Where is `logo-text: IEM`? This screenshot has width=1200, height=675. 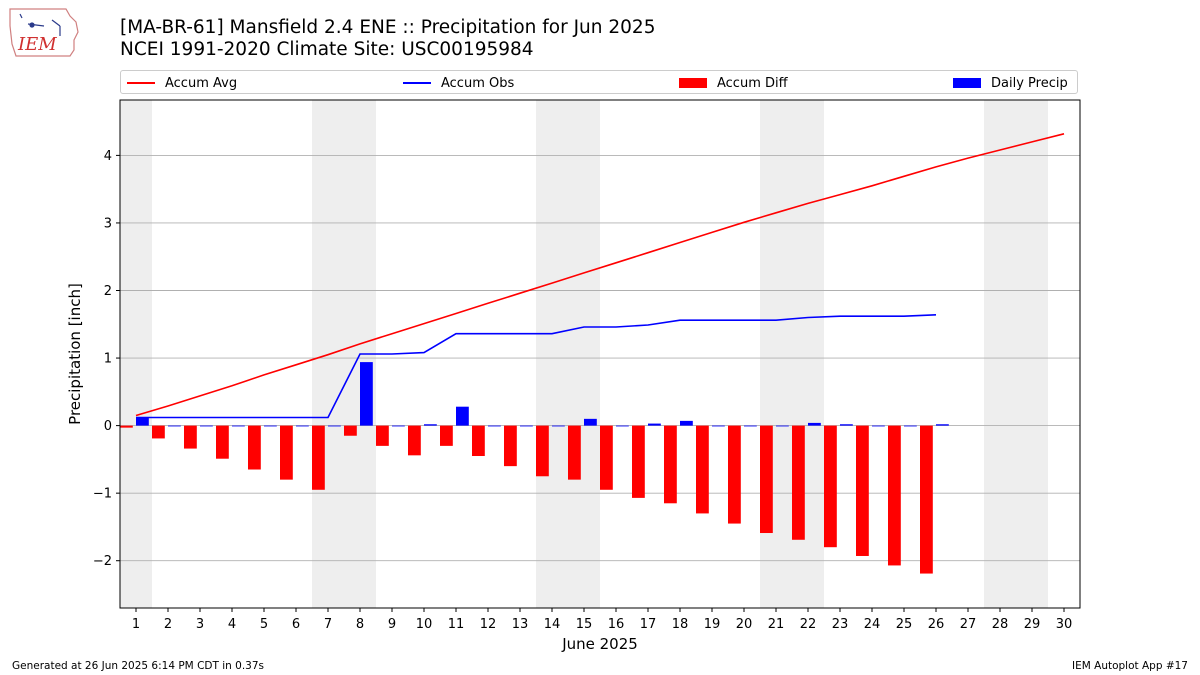
logo-text: IEM is located at coordinates (37, 44).